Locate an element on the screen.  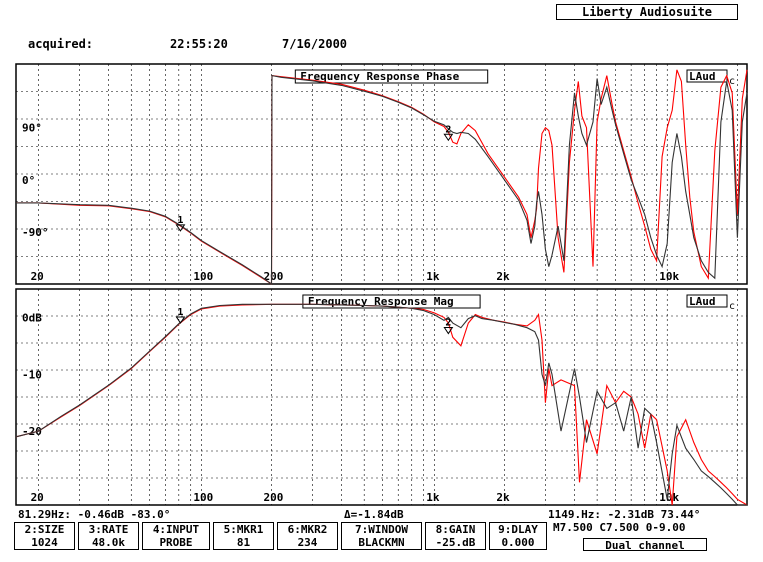
gain-key-label: 8:GAIN is located at coordinates (455, 529).